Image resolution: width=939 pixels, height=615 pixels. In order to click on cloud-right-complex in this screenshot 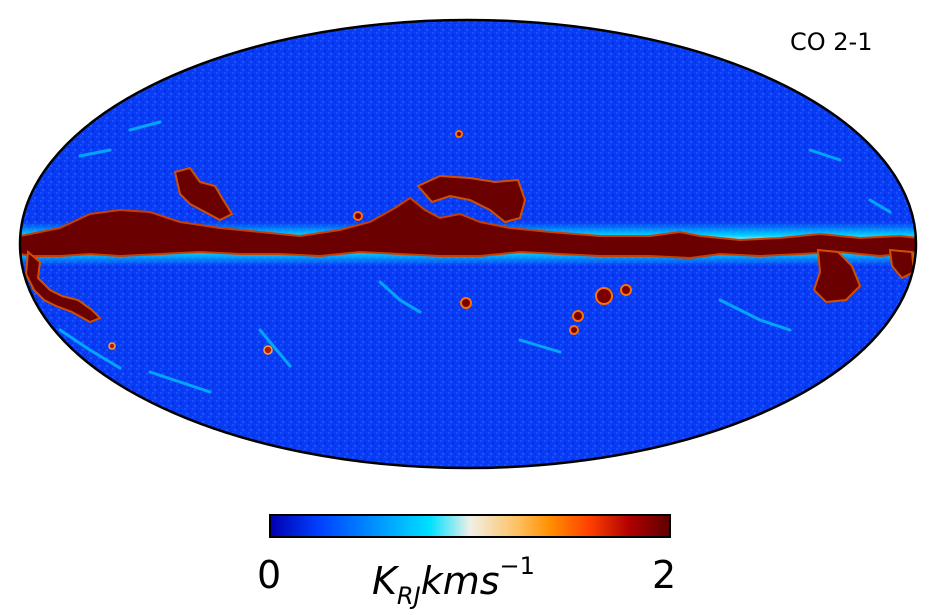, I will do `click(837, 276)`.